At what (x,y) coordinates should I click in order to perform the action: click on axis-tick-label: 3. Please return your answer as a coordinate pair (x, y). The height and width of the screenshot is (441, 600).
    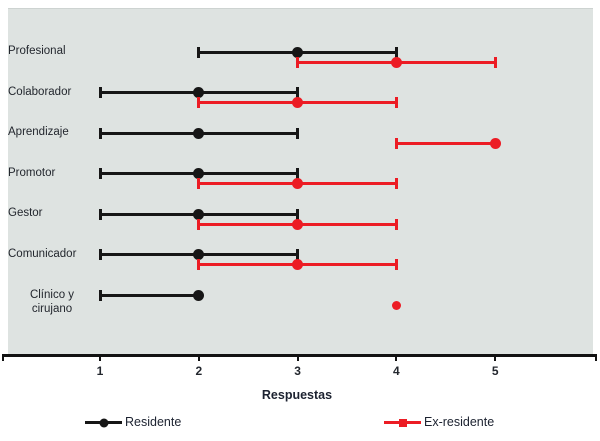
    Looking at the image, I should click on (297, 371).